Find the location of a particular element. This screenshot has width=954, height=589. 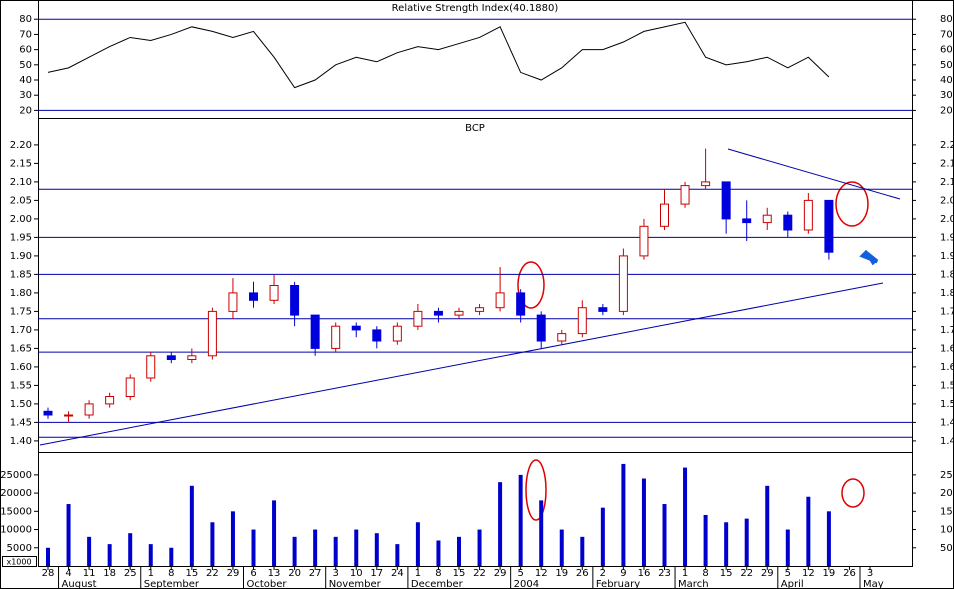

x-tick-label: 3 is located at coordinates (870, 573).